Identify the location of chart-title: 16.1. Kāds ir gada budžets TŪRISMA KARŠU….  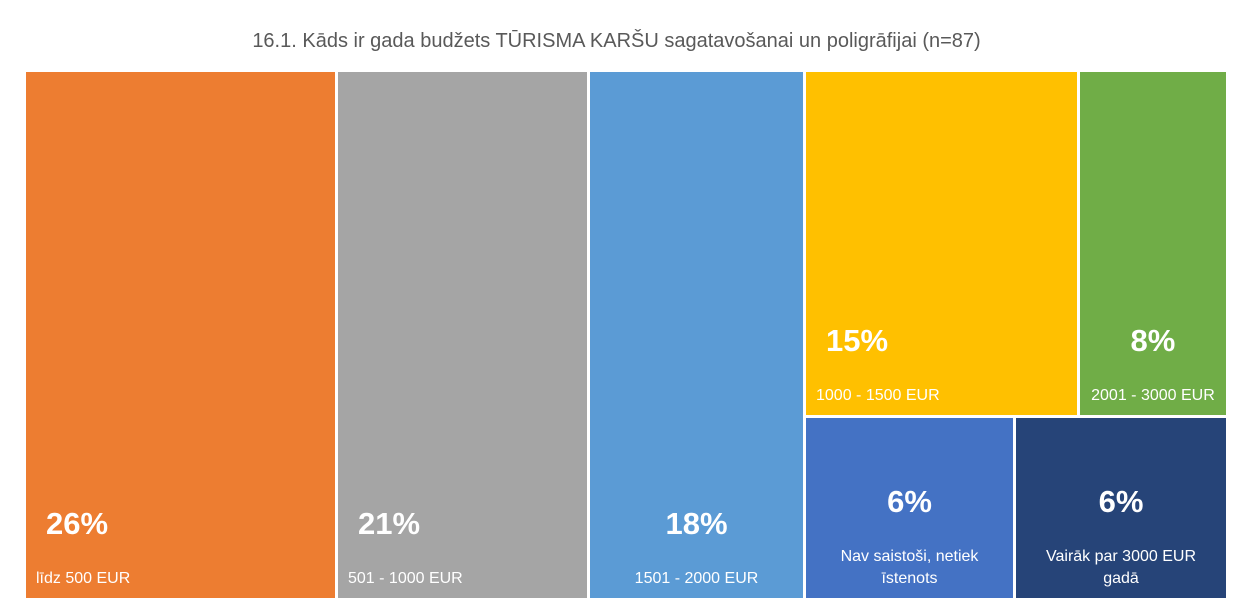
(616, 41).